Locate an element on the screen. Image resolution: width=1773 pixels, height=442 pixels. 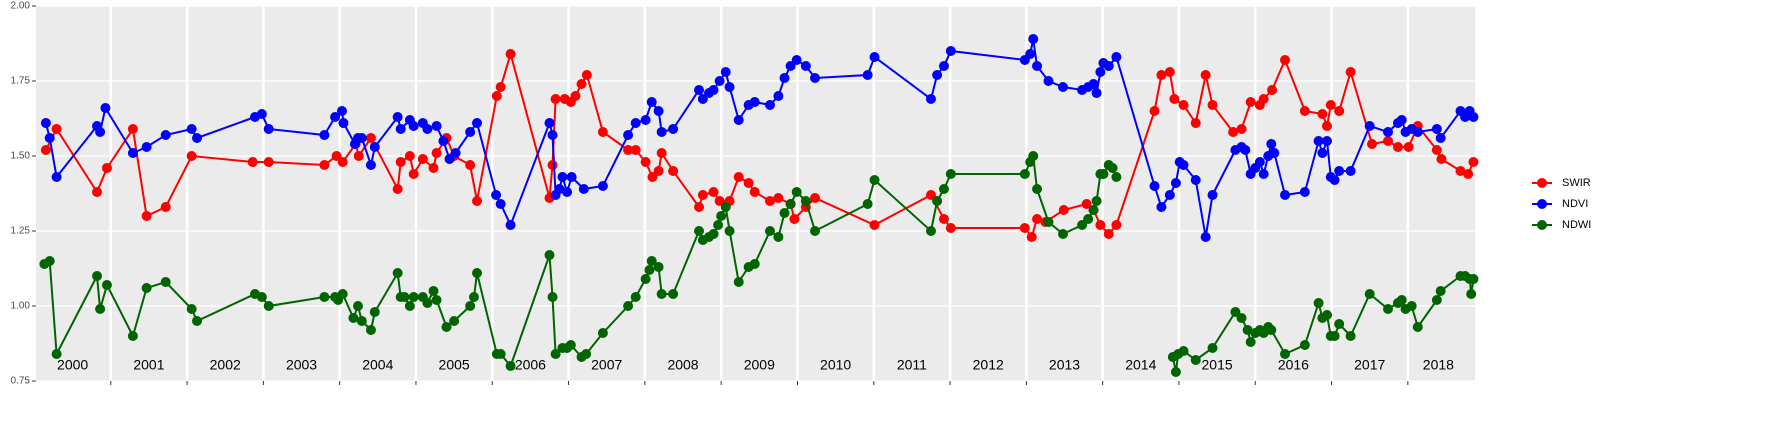
year-label: 2016 is located at coordinates (1293, 365).